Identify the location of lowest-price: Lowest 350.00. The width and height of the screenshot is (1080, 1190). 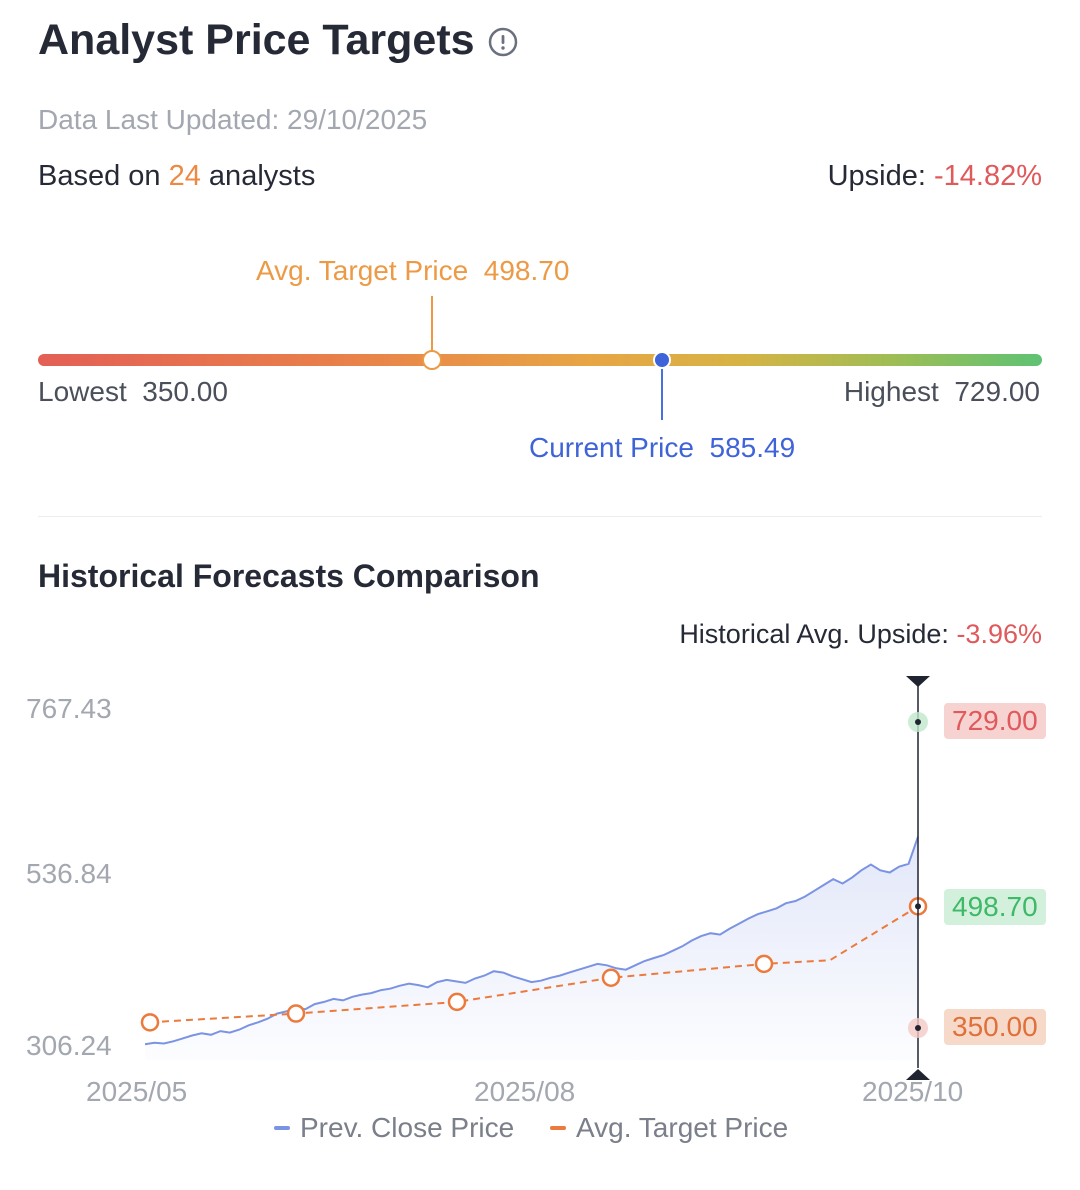
(133, 392).